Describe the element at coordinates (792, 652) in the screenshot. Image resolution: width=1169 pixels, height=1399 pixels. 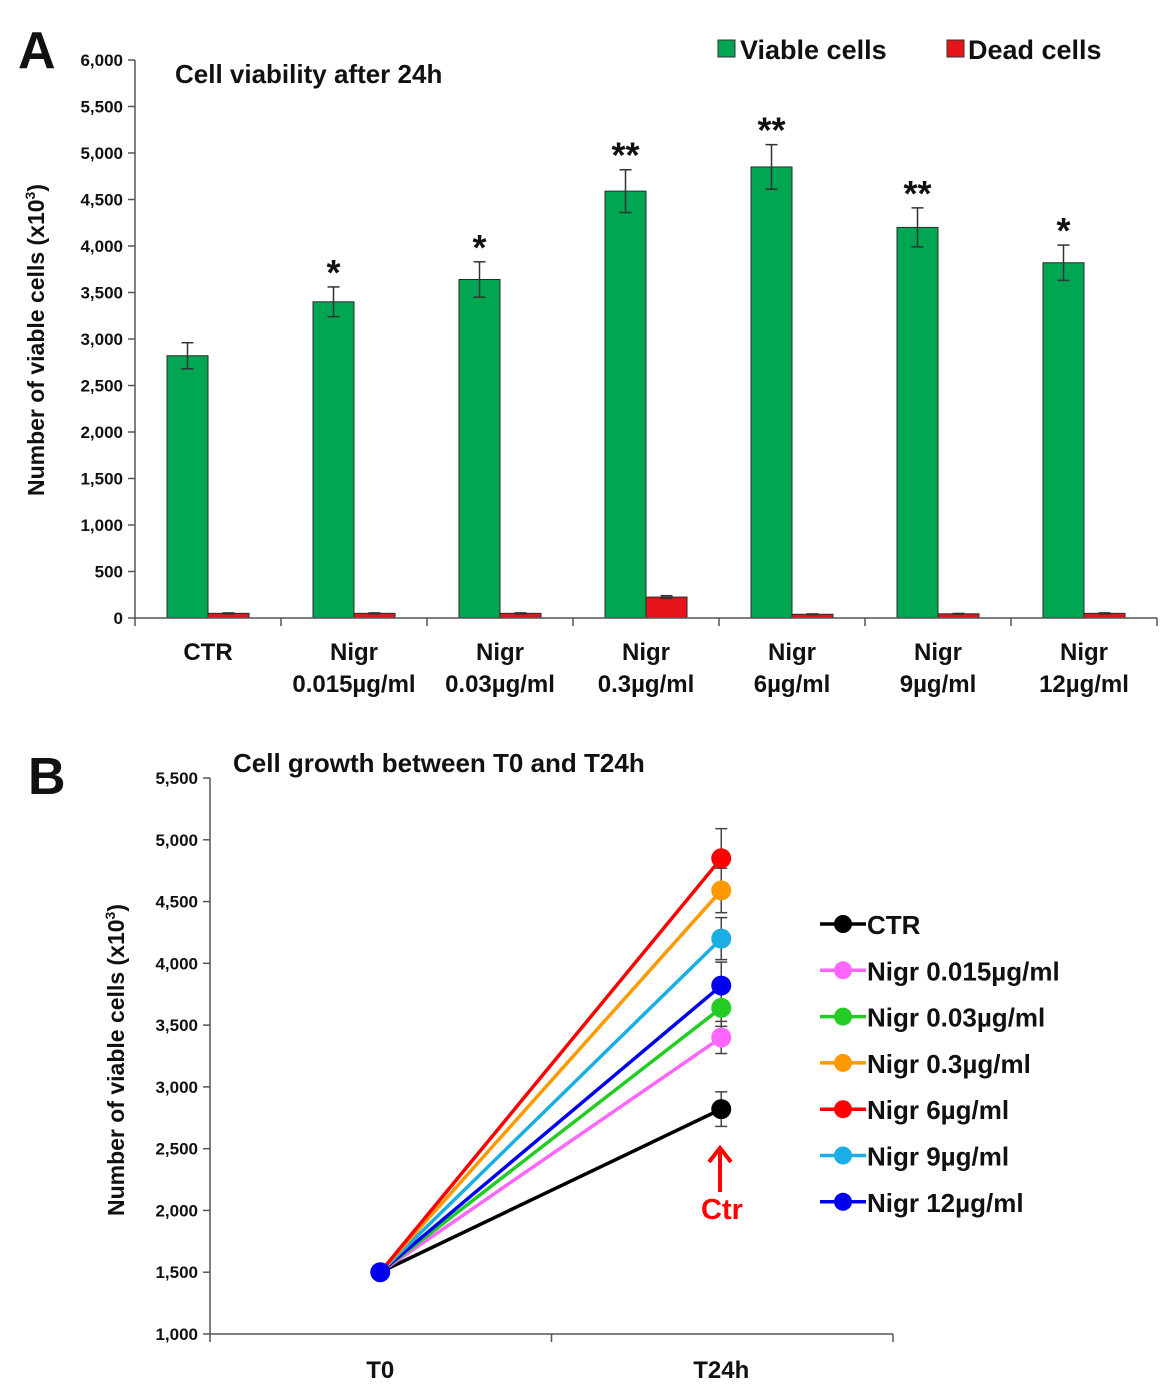
I see `category-label-5-line1: Nigr` at that location.